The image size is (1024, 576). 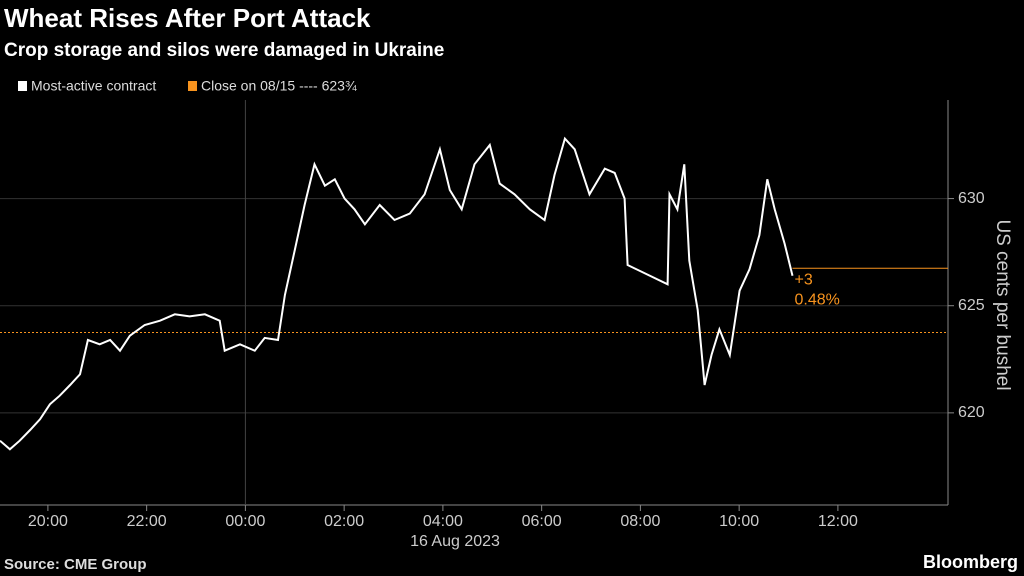 I want to click on legend-label: Most-active contract, so click(x=93, y=86).